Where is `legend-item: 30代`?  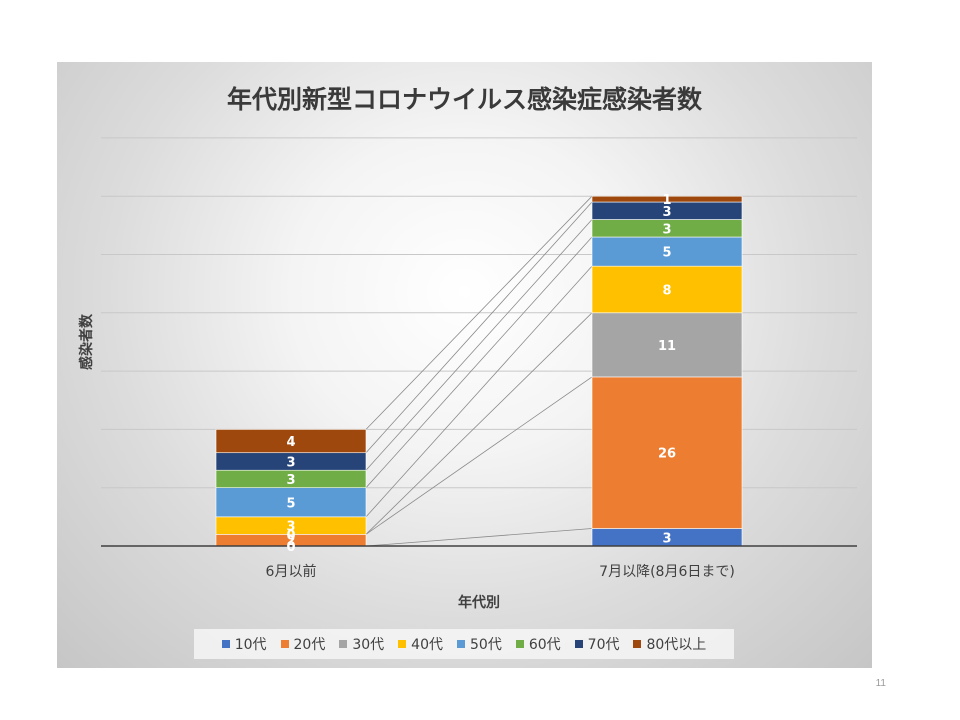
legend-item: 30代 is located at coordinates (361, 644).